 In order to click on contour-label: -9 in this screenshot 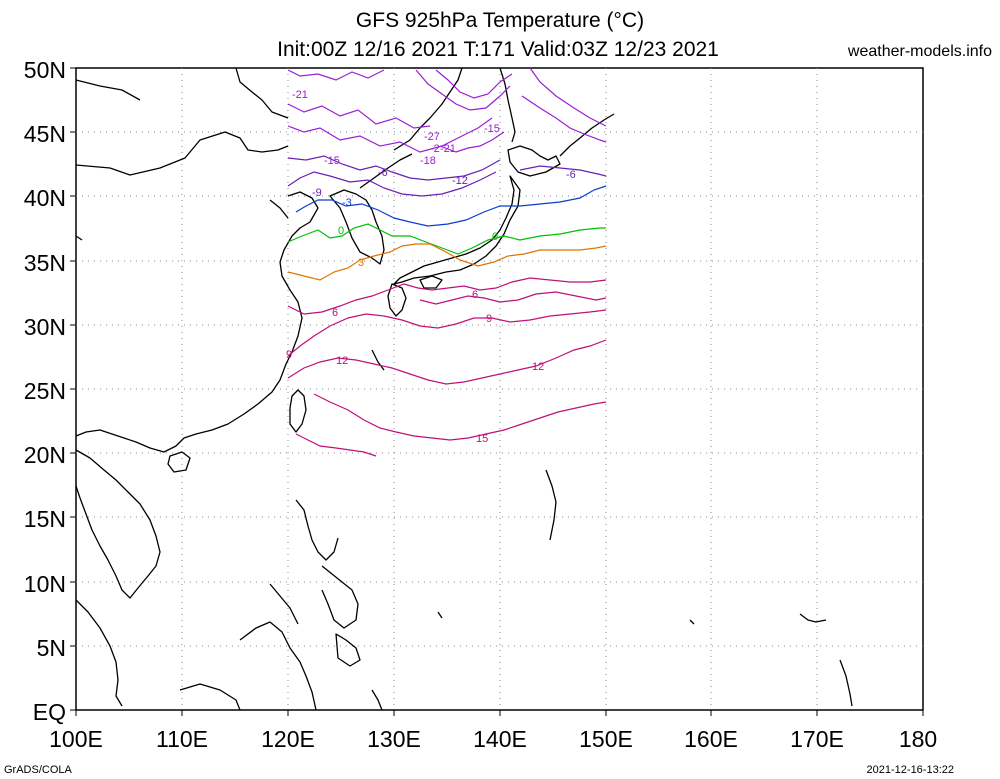, I will do `click(317, 193)`.